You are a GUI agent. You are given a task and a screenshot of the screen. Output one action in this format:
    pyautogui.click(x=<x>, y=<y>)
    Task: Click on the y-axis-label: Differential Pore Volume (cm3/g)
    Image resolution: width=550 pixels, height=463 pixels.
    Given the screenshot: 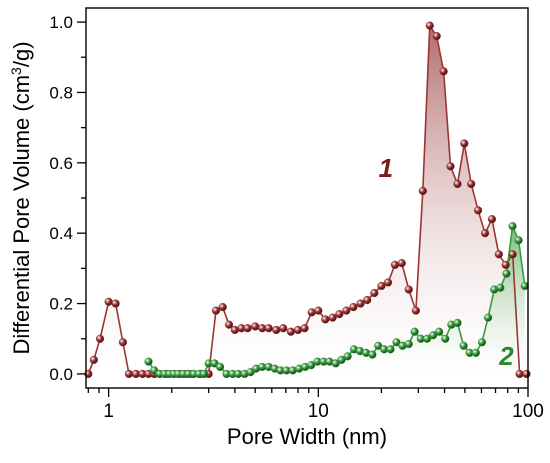 What is the action you would take?
    pyautogui.click(x=21, y=197)
    